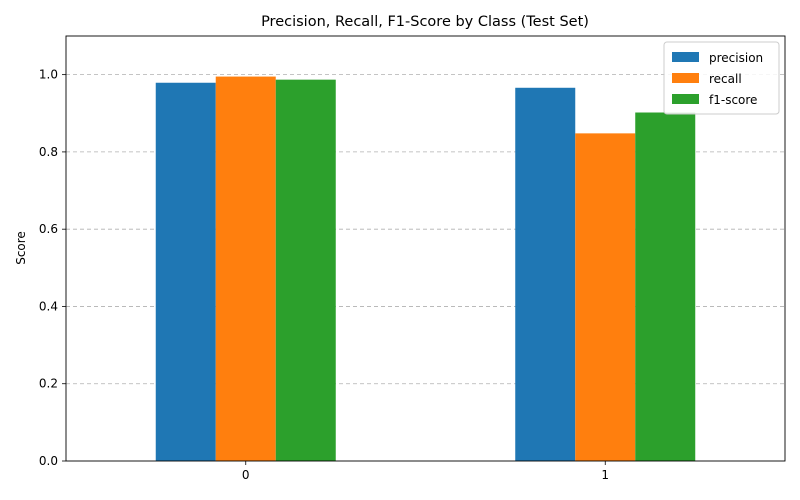 This screenshot has width=800, height=500. What do you see at coordinates (48, 461) in the screenshot?
I see `y-tick-label: 0.0` at bounding box center [48, 461].